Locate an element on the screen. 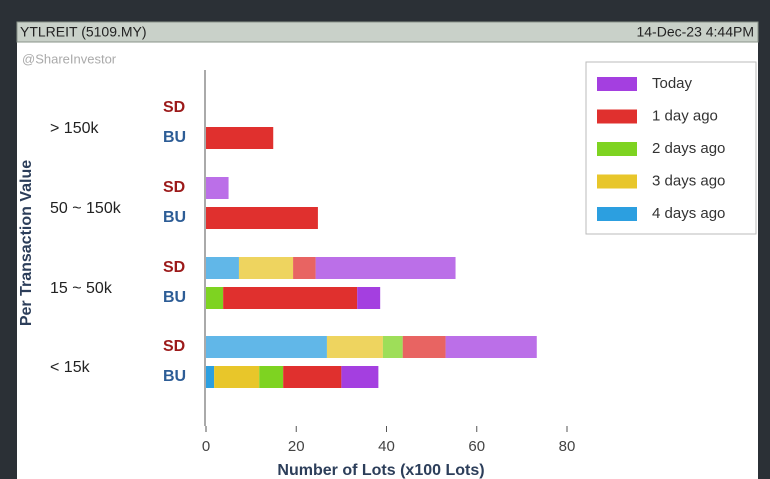  legend-label: 3 days ago is located at coordinates (688, 180).